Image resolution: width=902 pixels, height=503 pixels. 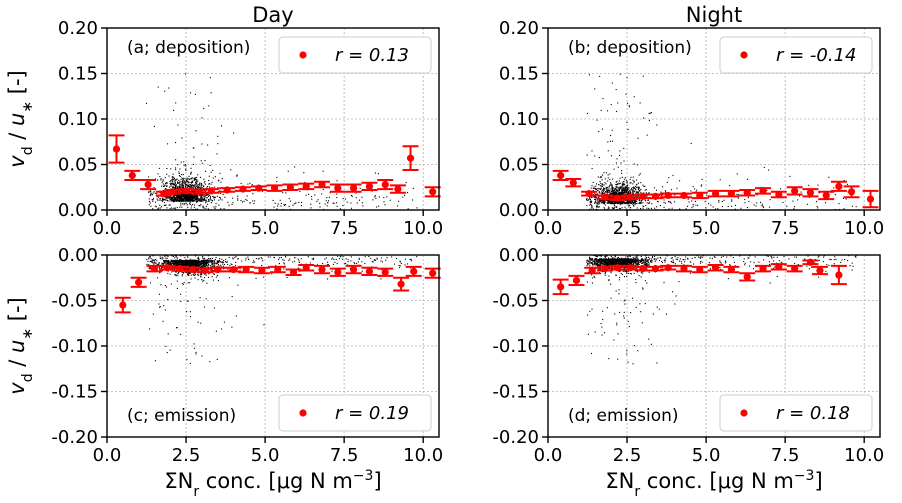 What do you see at coordinates (74, 392) in the screenshot?
I see `y-tick-label: -0.15` at bounding box center [74, 392].